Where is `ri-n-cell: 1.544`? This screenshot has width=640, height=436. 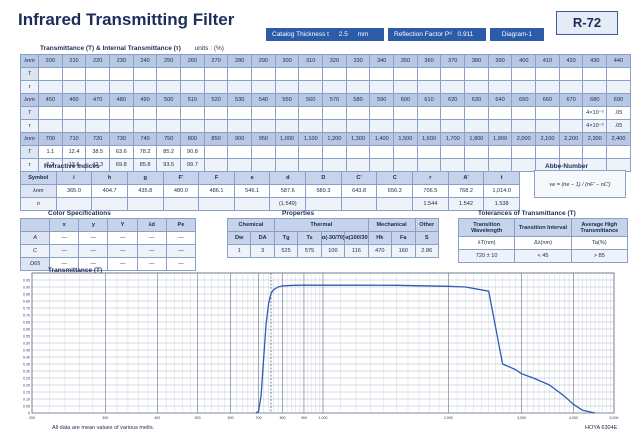 ri-n-cell: 1.544 is located at coordinates (430, 204).